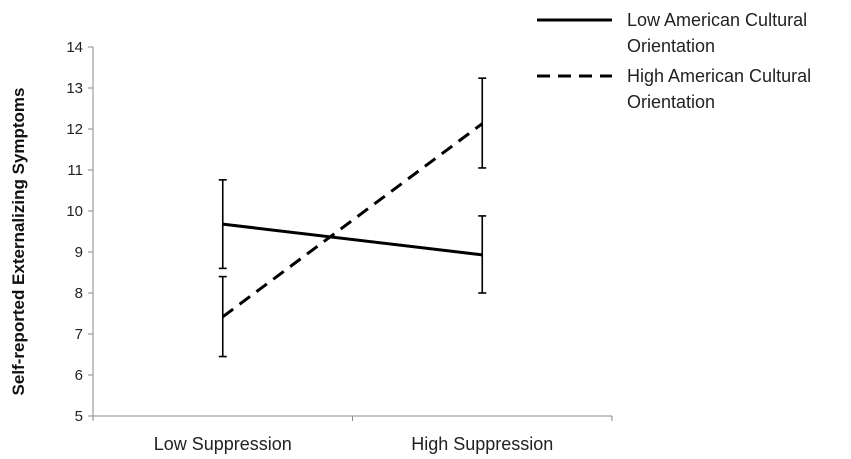 The height and width of the screenshot is (459, 851). I want to click on y-tick-label: 14, so click(74, 47).